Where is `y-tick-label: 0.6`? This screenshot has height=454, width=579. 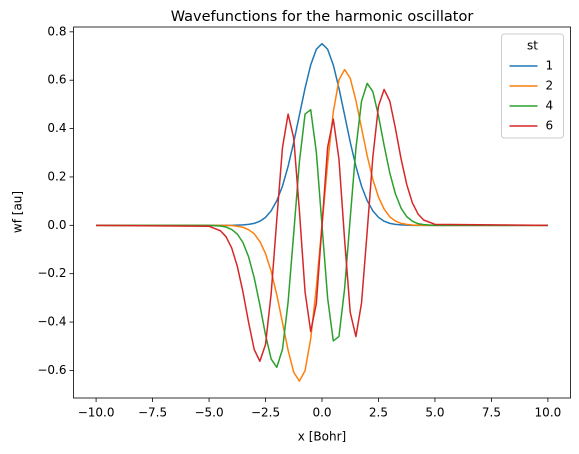 y-tick-label: 0.6 is located at coordinates (56, 80).